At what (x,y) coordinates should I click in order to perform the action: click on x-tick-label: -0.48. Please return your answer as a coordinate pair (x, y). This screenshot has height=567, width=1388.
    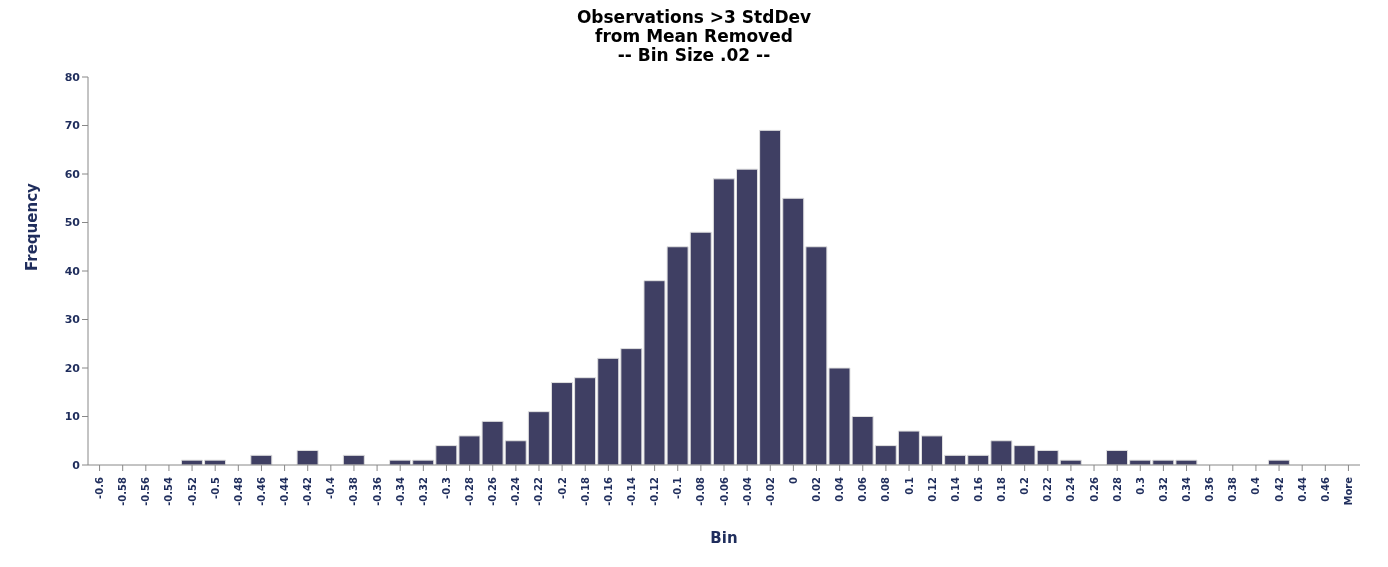
    Looking at the image, I should click on (238, 491).